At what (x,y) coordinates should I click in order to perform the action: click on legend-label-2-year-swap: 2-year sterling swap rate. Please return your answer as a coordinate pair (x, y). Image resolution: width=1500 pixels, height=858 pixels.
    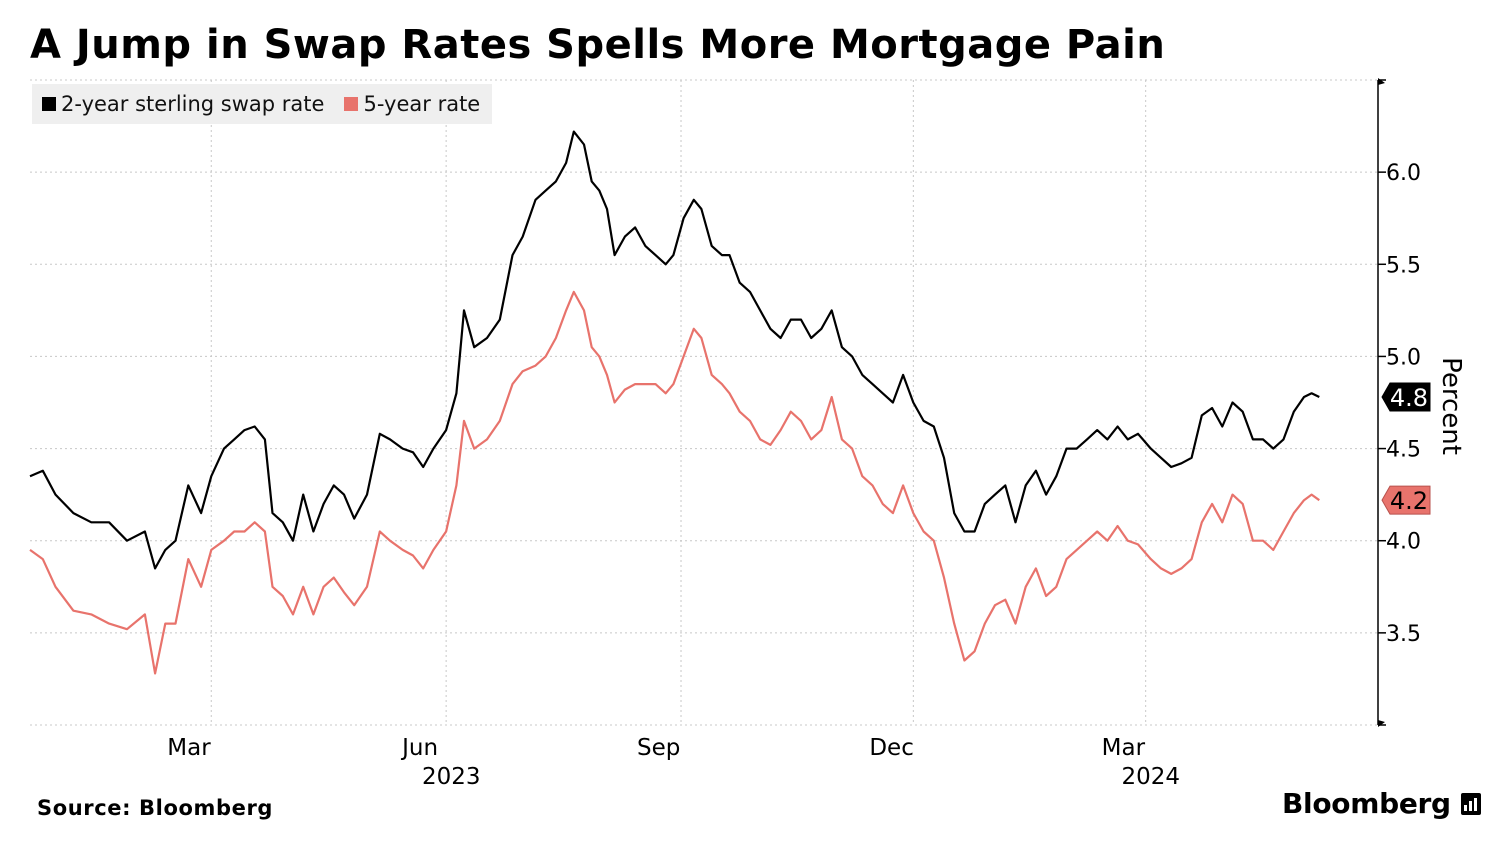
    Looking at the image, I should click on (193, 104).